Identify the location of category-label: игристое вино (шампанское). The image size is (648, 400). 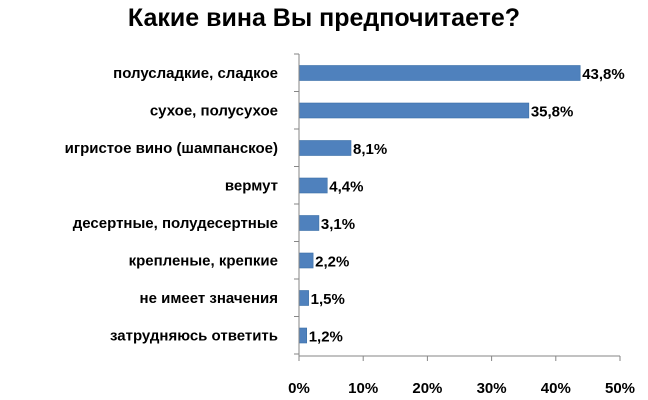
(171, 148).